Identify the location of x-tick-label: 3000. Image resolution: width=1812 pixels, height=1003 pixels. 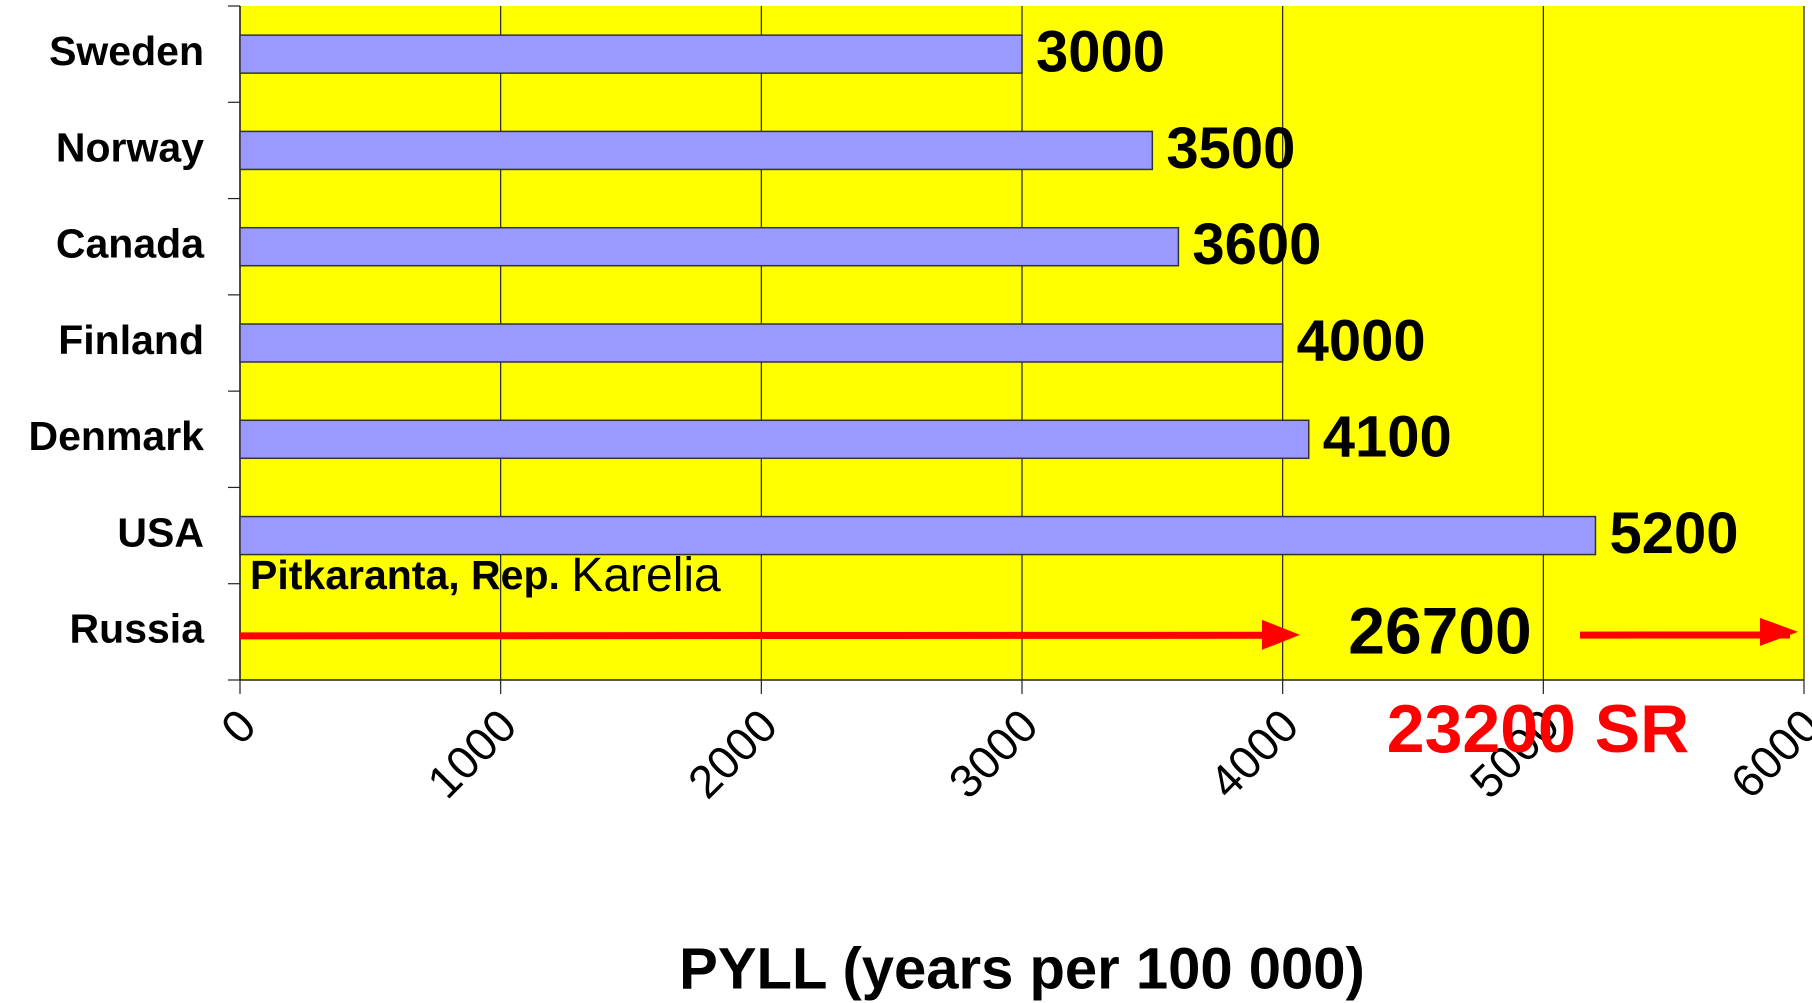
(993, 753).